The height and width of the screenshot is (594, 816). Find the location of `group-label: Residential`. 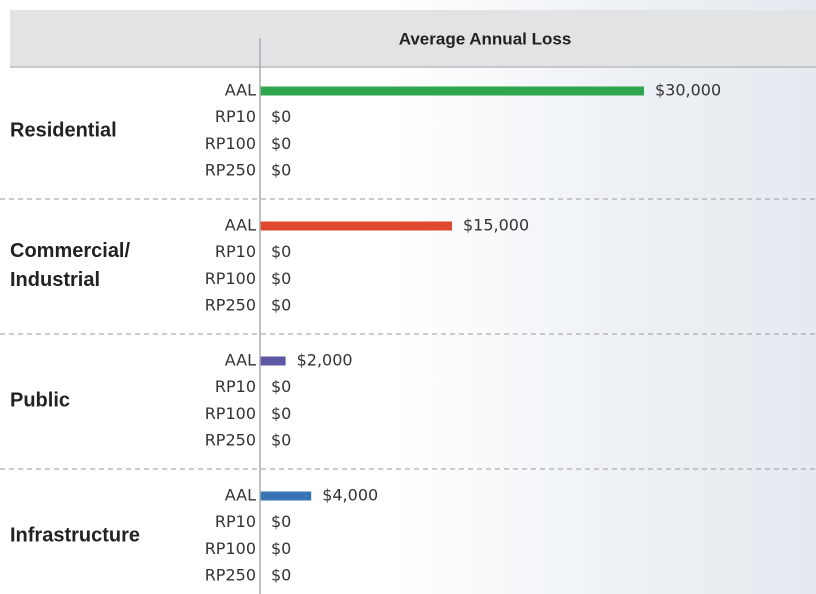

group-label: Residential is located at coordinates (63, 130).